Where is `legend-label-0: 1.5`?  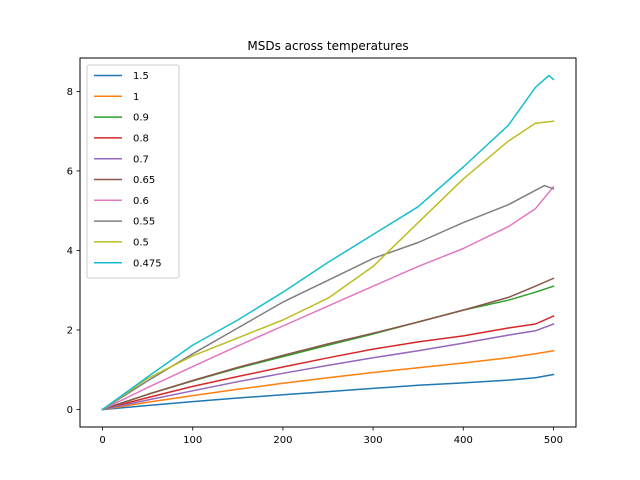
legend-label-0: 1.5 is located at coordinates (141, 76).